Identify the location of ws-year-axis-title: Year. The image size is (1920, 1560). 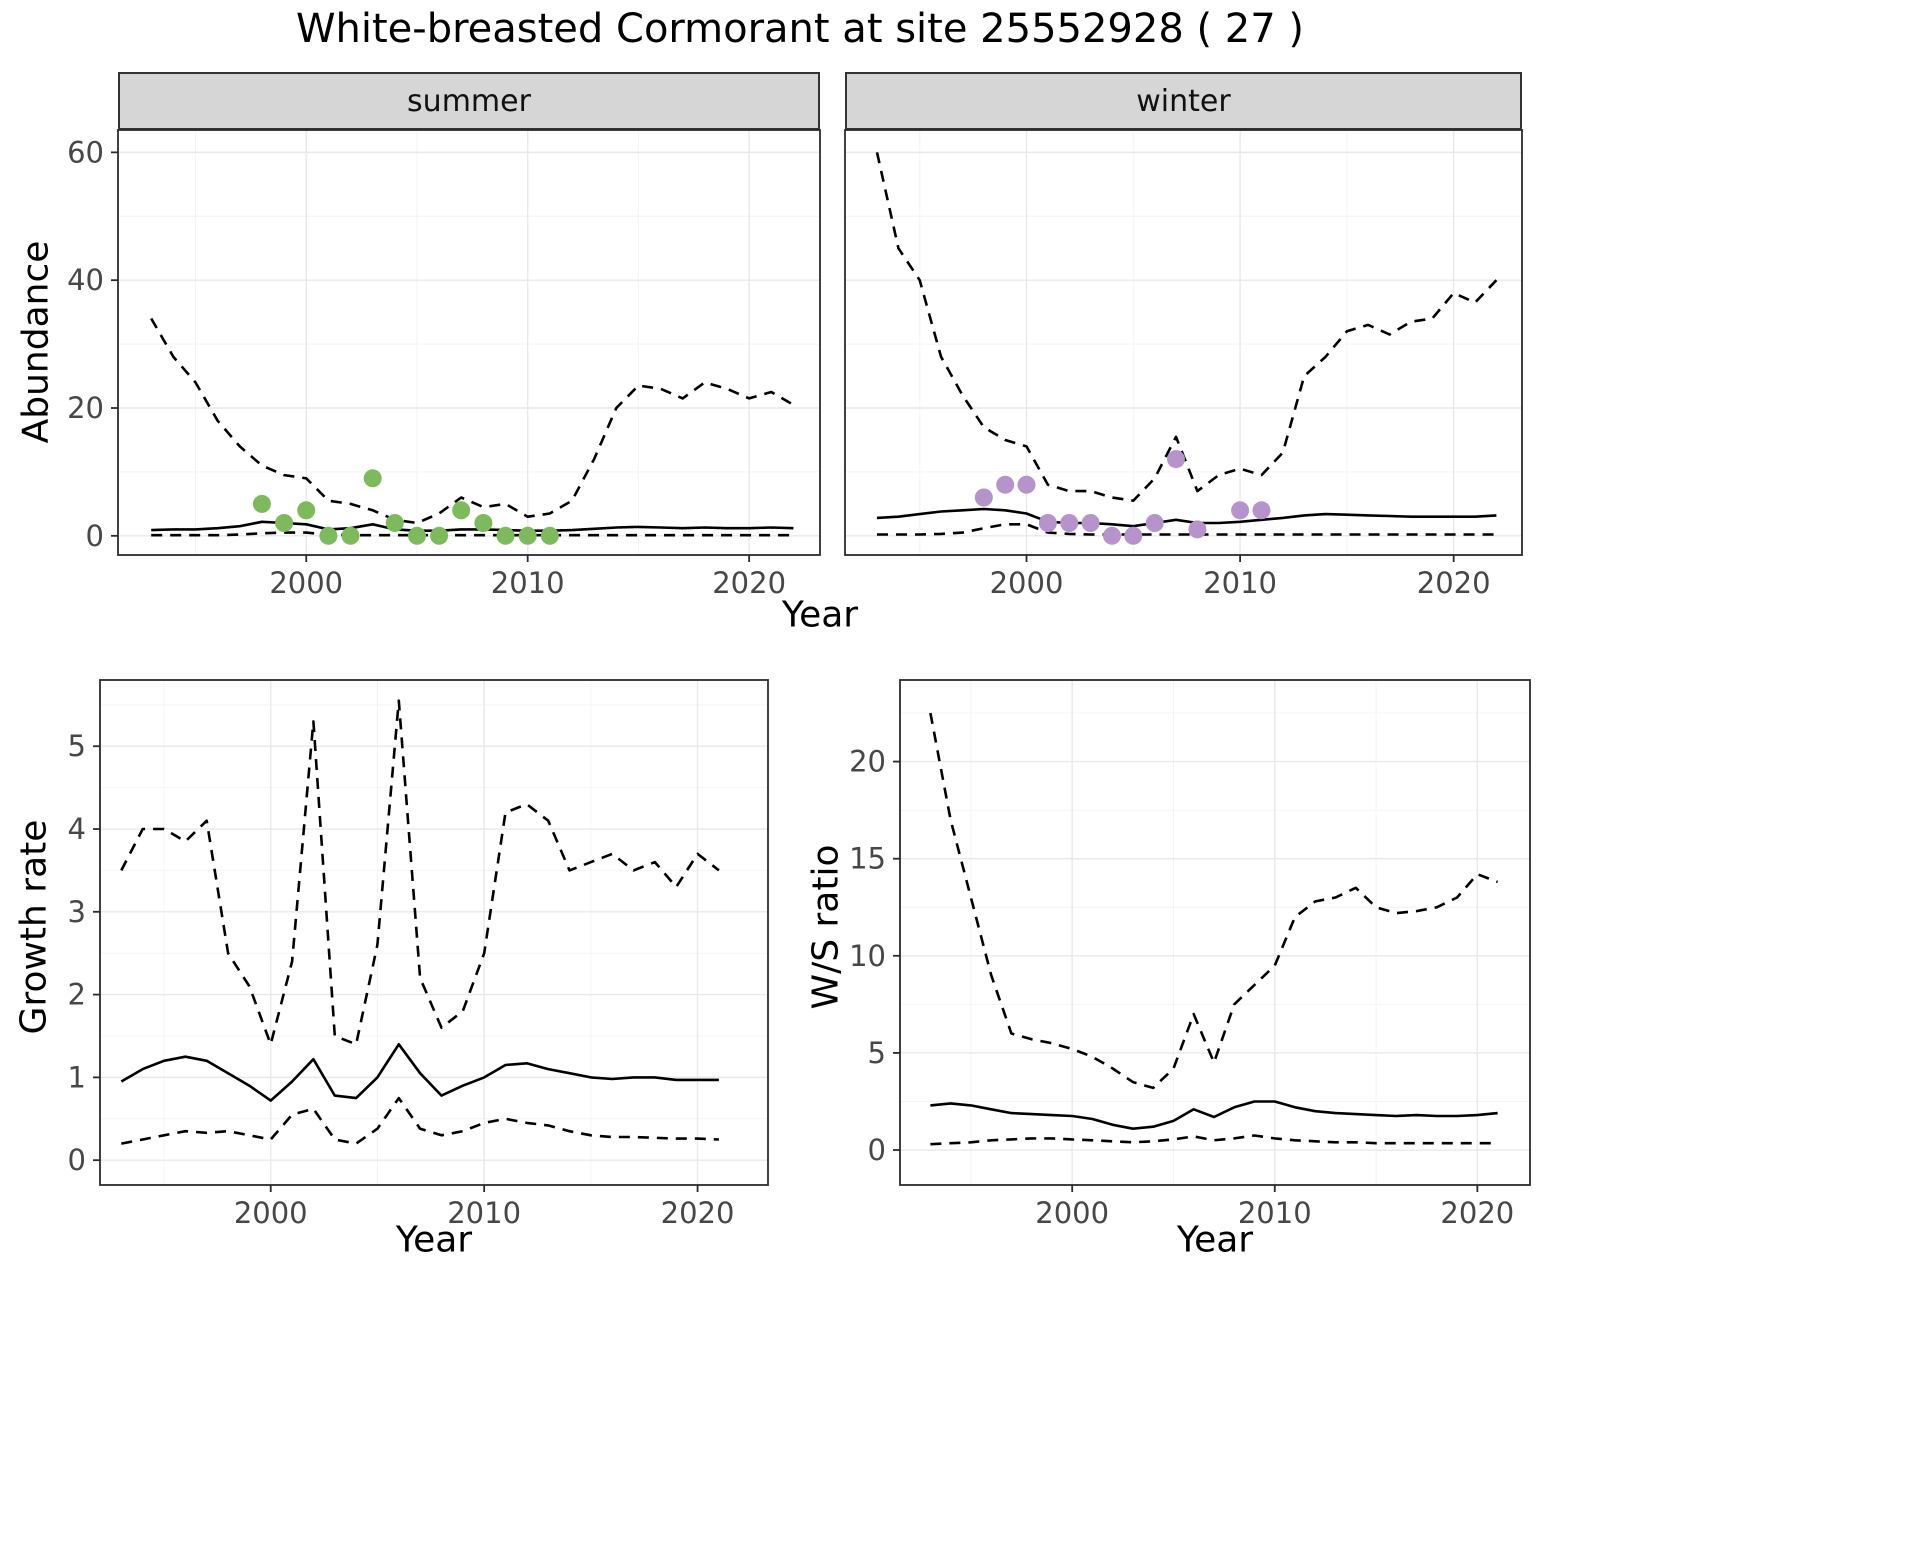
(1215, 1240).